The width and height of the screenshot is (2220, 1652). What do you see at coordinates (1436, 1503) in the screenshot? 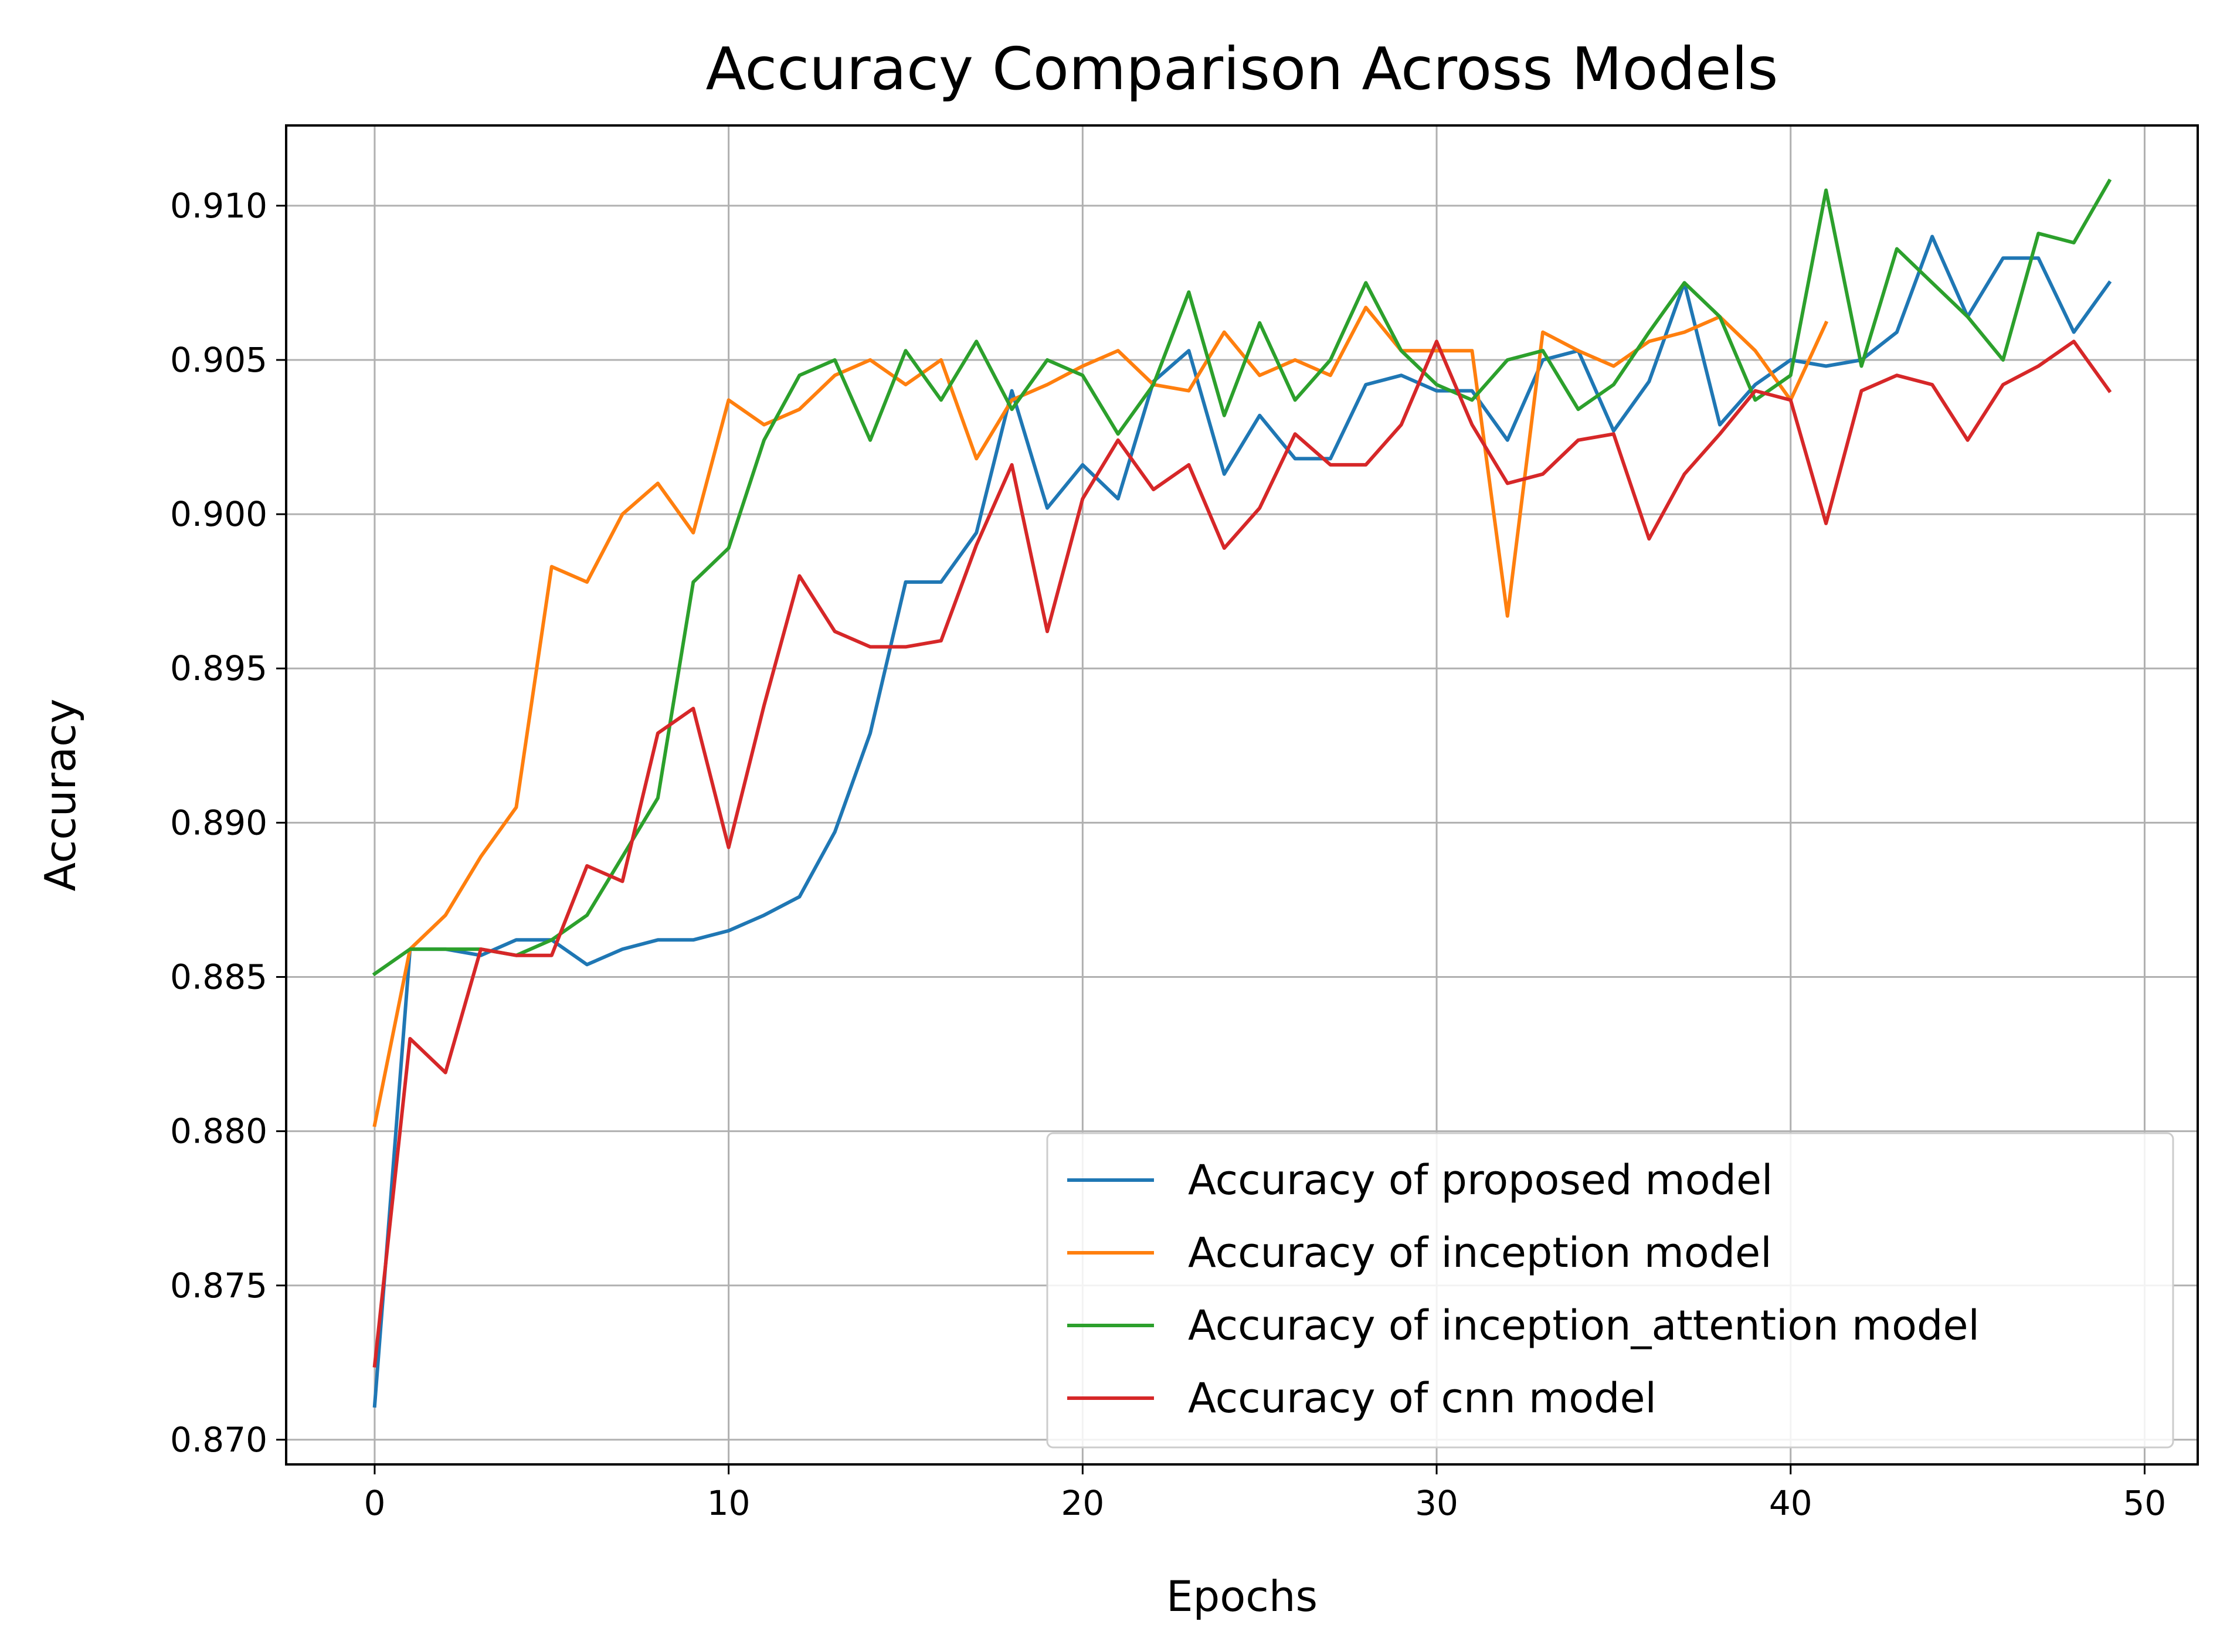
I see `x-tick-label: 30` at bounding box center [1436, 1503].